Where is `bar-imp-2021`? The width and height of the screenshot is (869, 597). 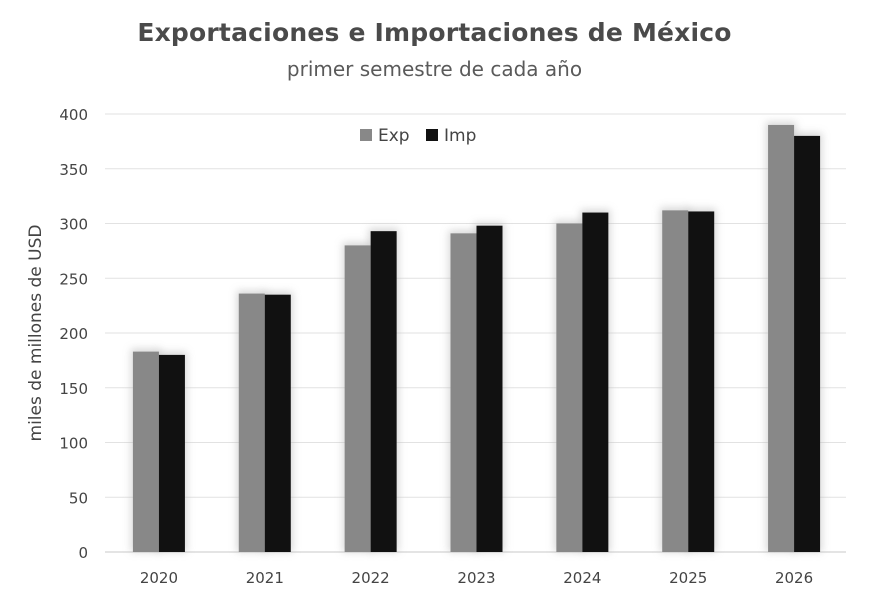 bar-imp-2021 is located at coordinates (277, 423).